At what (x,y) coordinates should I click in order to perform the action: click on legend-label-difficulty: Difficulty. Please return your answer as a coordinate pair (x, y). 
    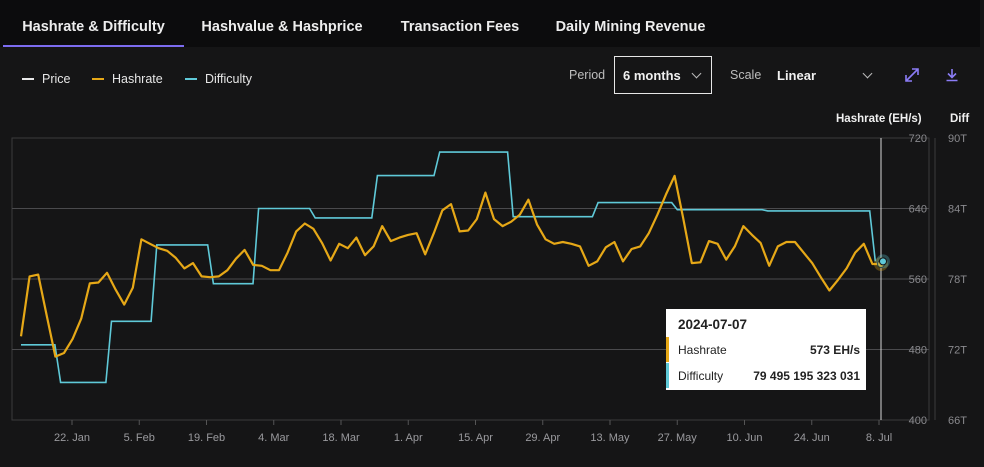
    Looking at the image, I should click on (229, 79).